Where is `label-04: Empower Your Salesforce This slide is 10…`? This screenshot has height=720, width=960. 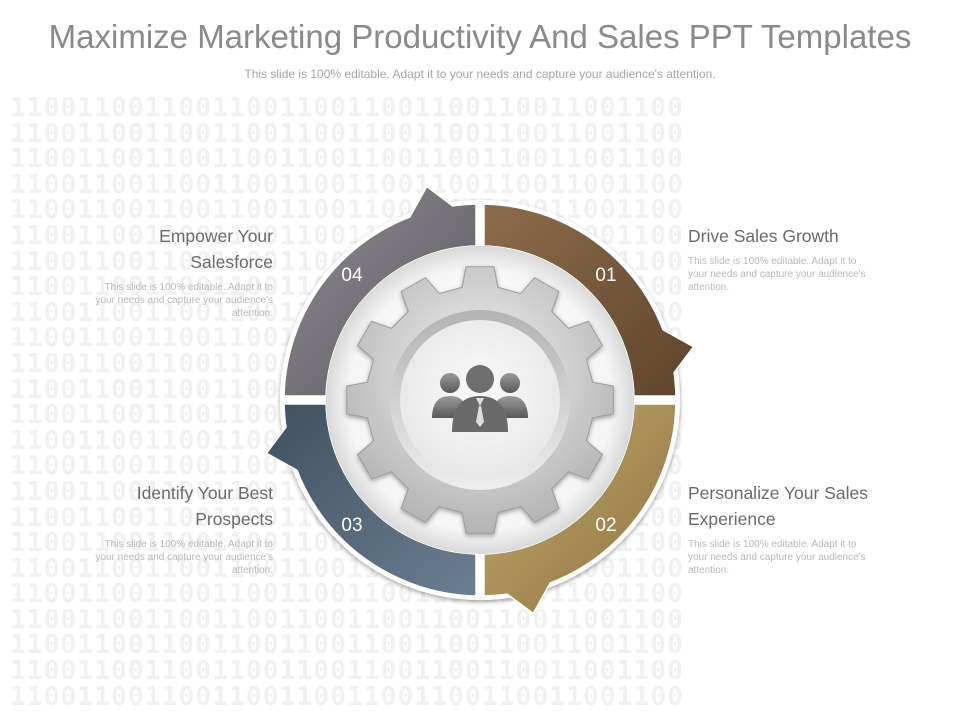 label-04: Empower Your Salesforce This slide is 10… is located at coordinates (180, 271).